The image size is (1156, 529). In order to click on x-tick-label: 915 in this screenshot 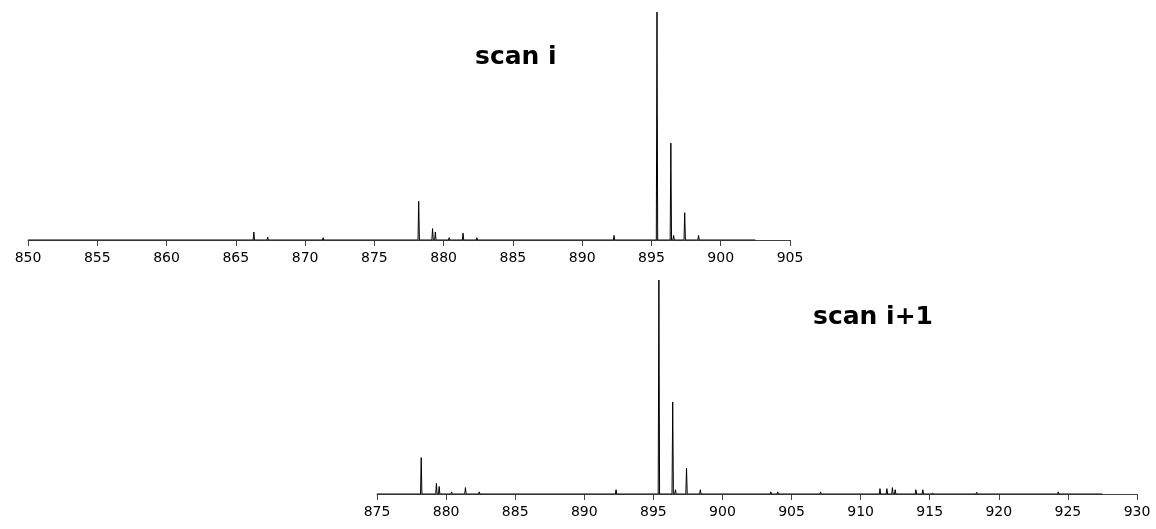, I will do `click(930, 511)`.